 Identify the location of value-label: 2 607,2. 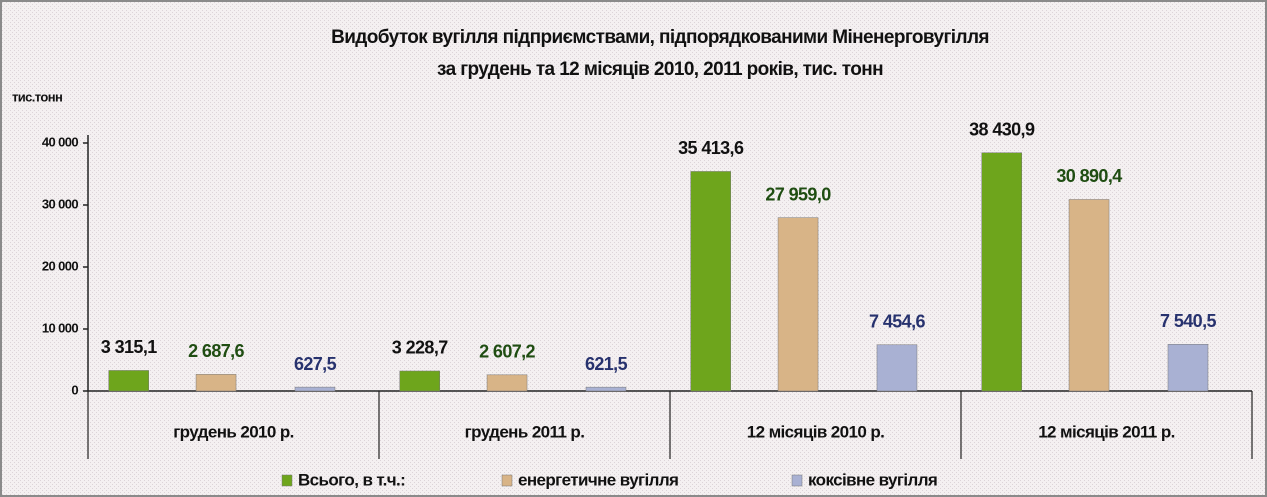
(507, 352).